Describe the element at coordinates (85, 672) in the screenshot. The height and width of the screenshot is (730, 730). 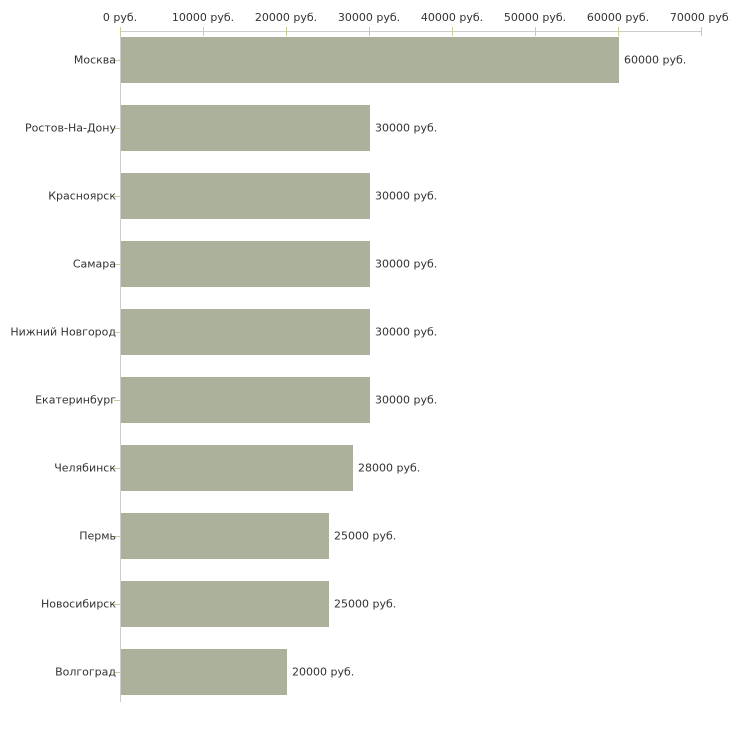
I see `category-label: Волгоград` at that location.